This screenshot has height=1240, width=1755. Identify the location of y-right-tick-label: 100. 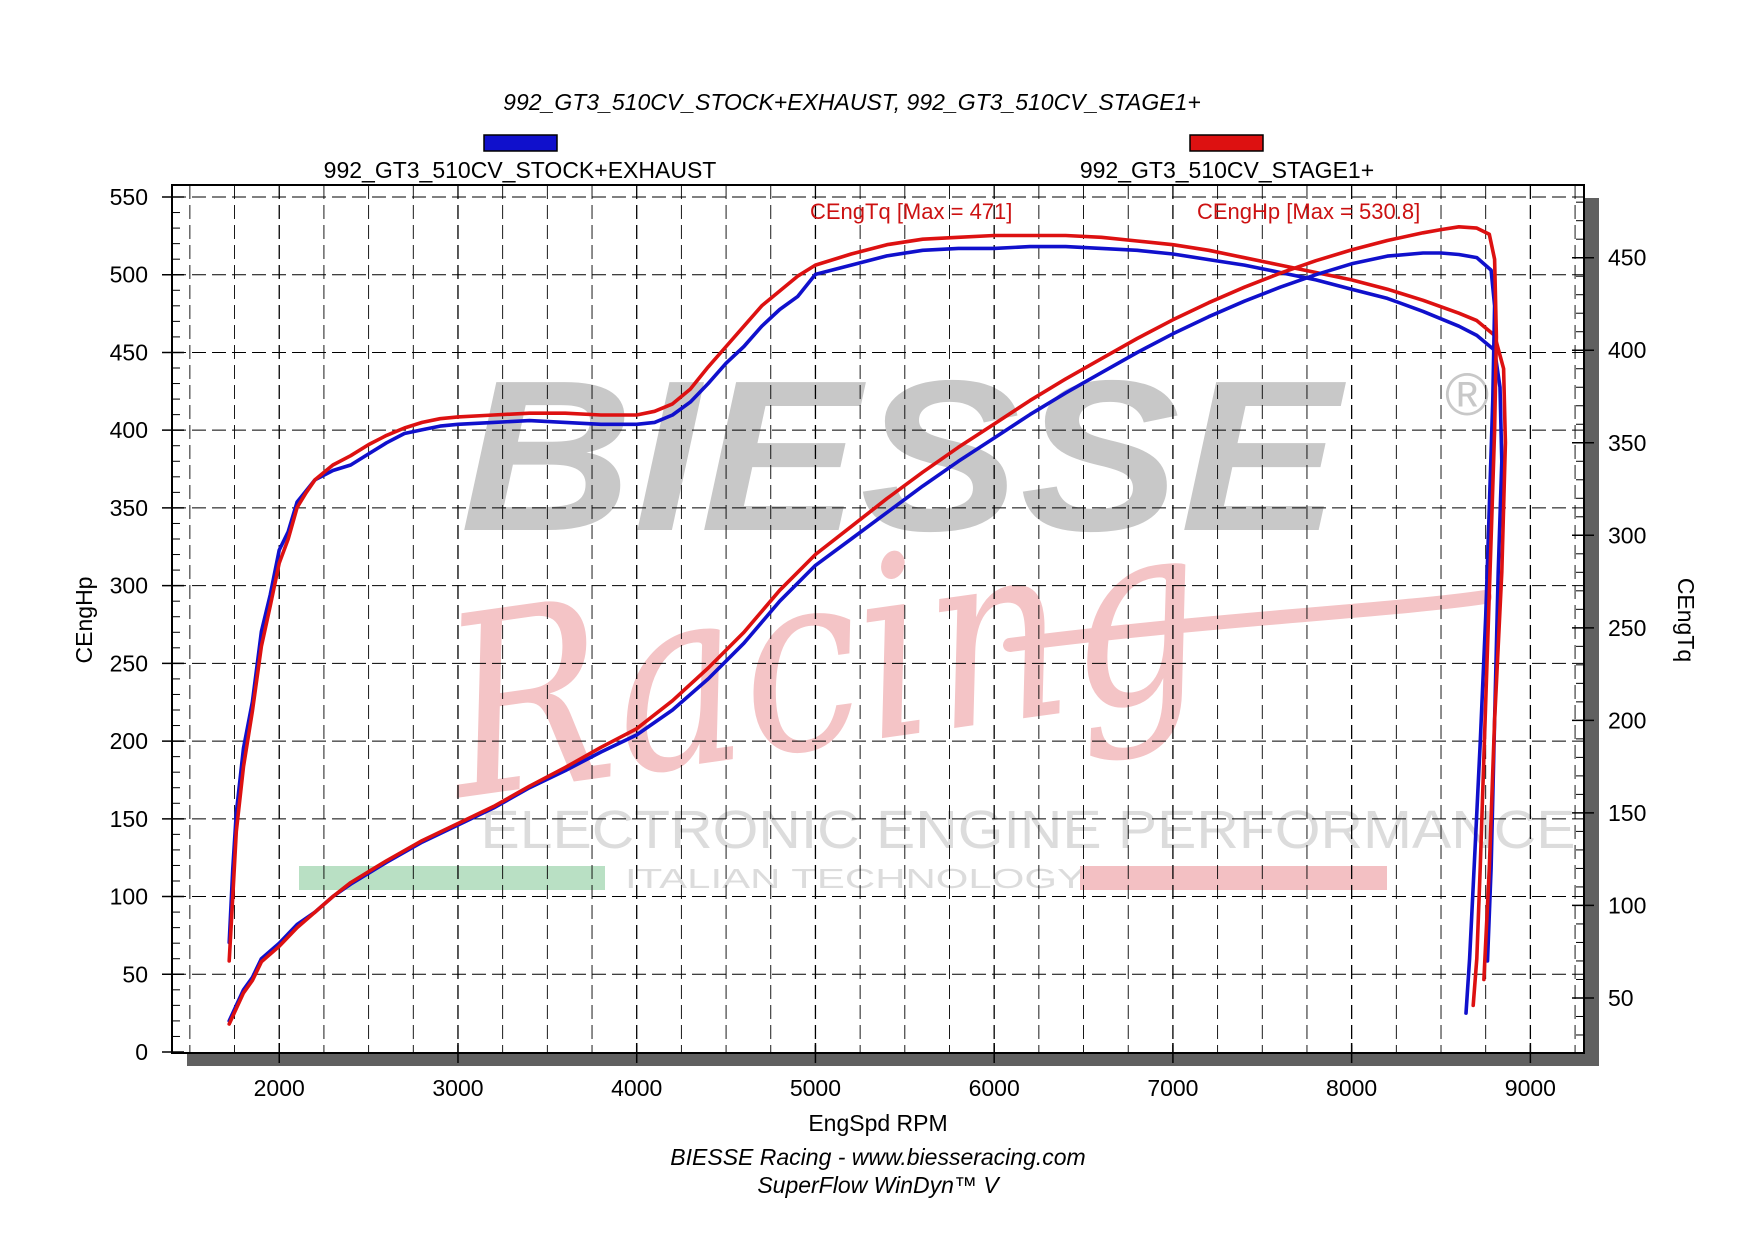
(1627, 905).